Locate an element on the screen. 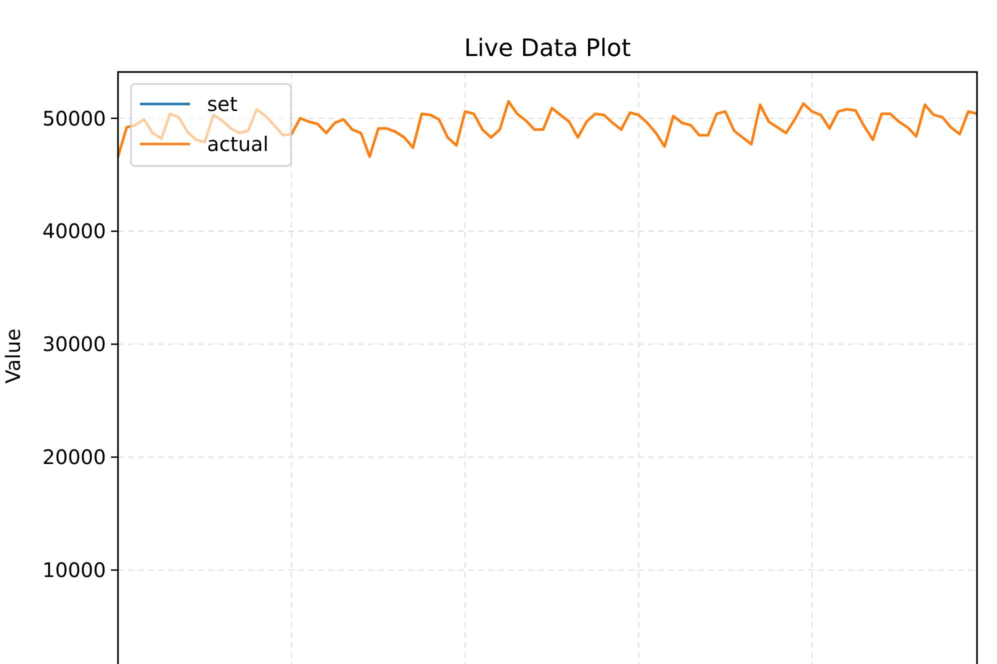  y-tick-label: 50000 is located at coordinates (74, 118).